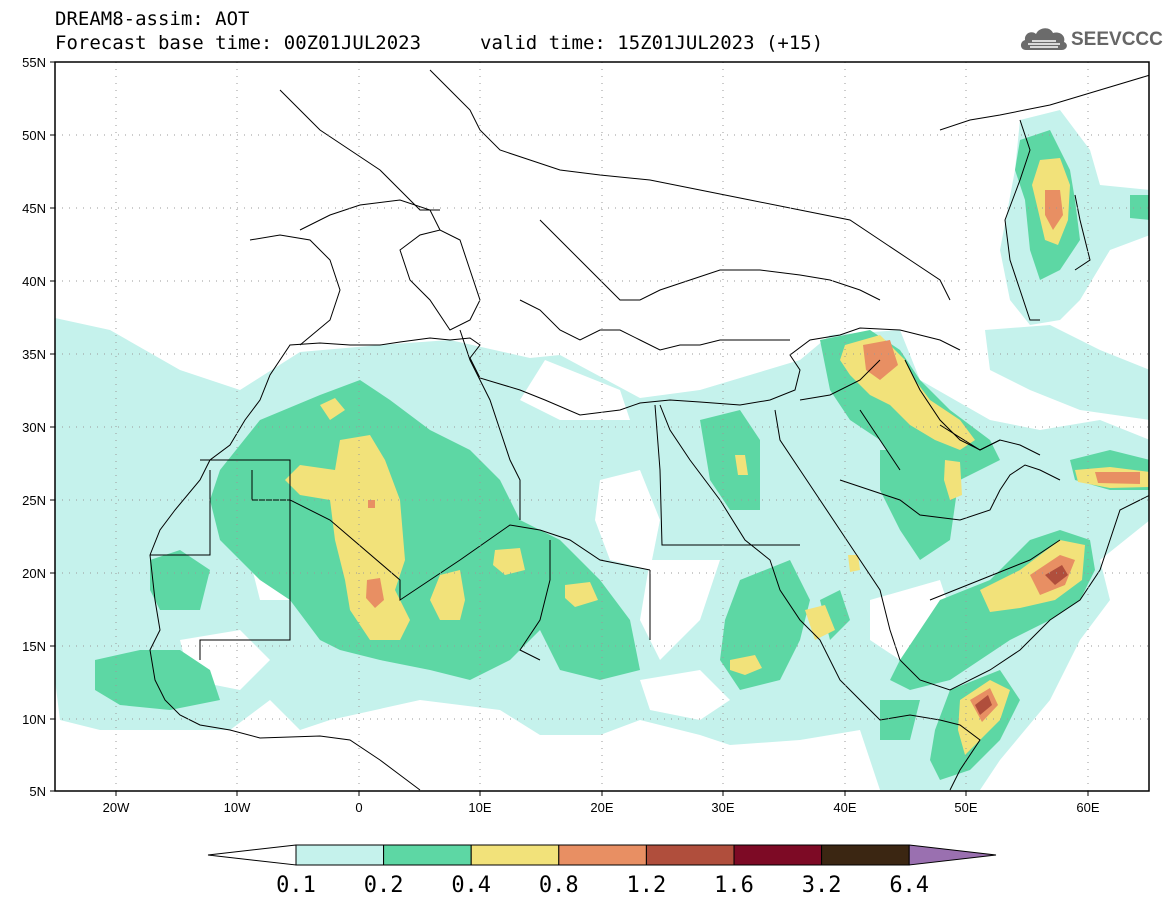 Image resolution: width=1165 pixels, height=905 pixels. What do you see at coordinates (116, 807) in the screenshot?
I see `lon-label: 20W` at bounding box center [116, 807].